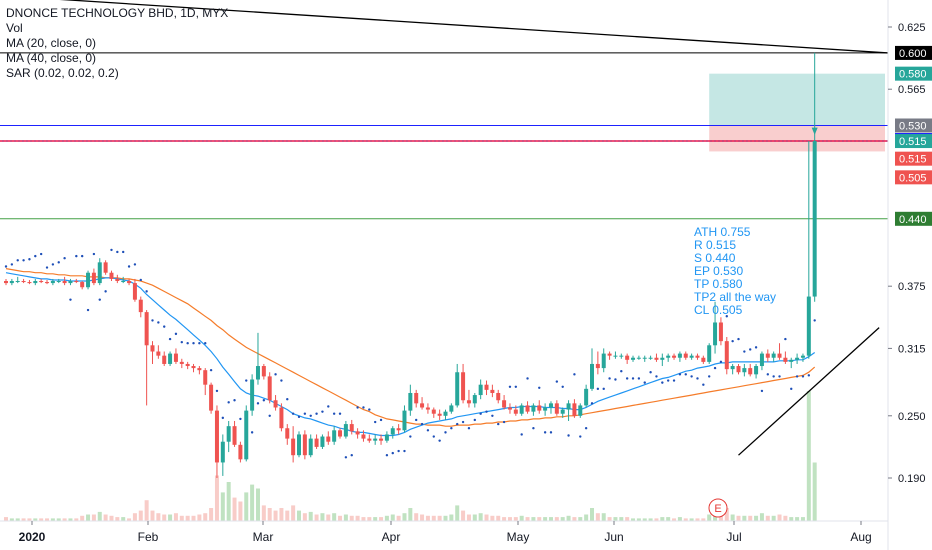 The width and height of the screenshot is (932, 550). Describe the element at coordinates (912, 417) in the screenshot. I see `y-tick-label: 0.250` at that location.